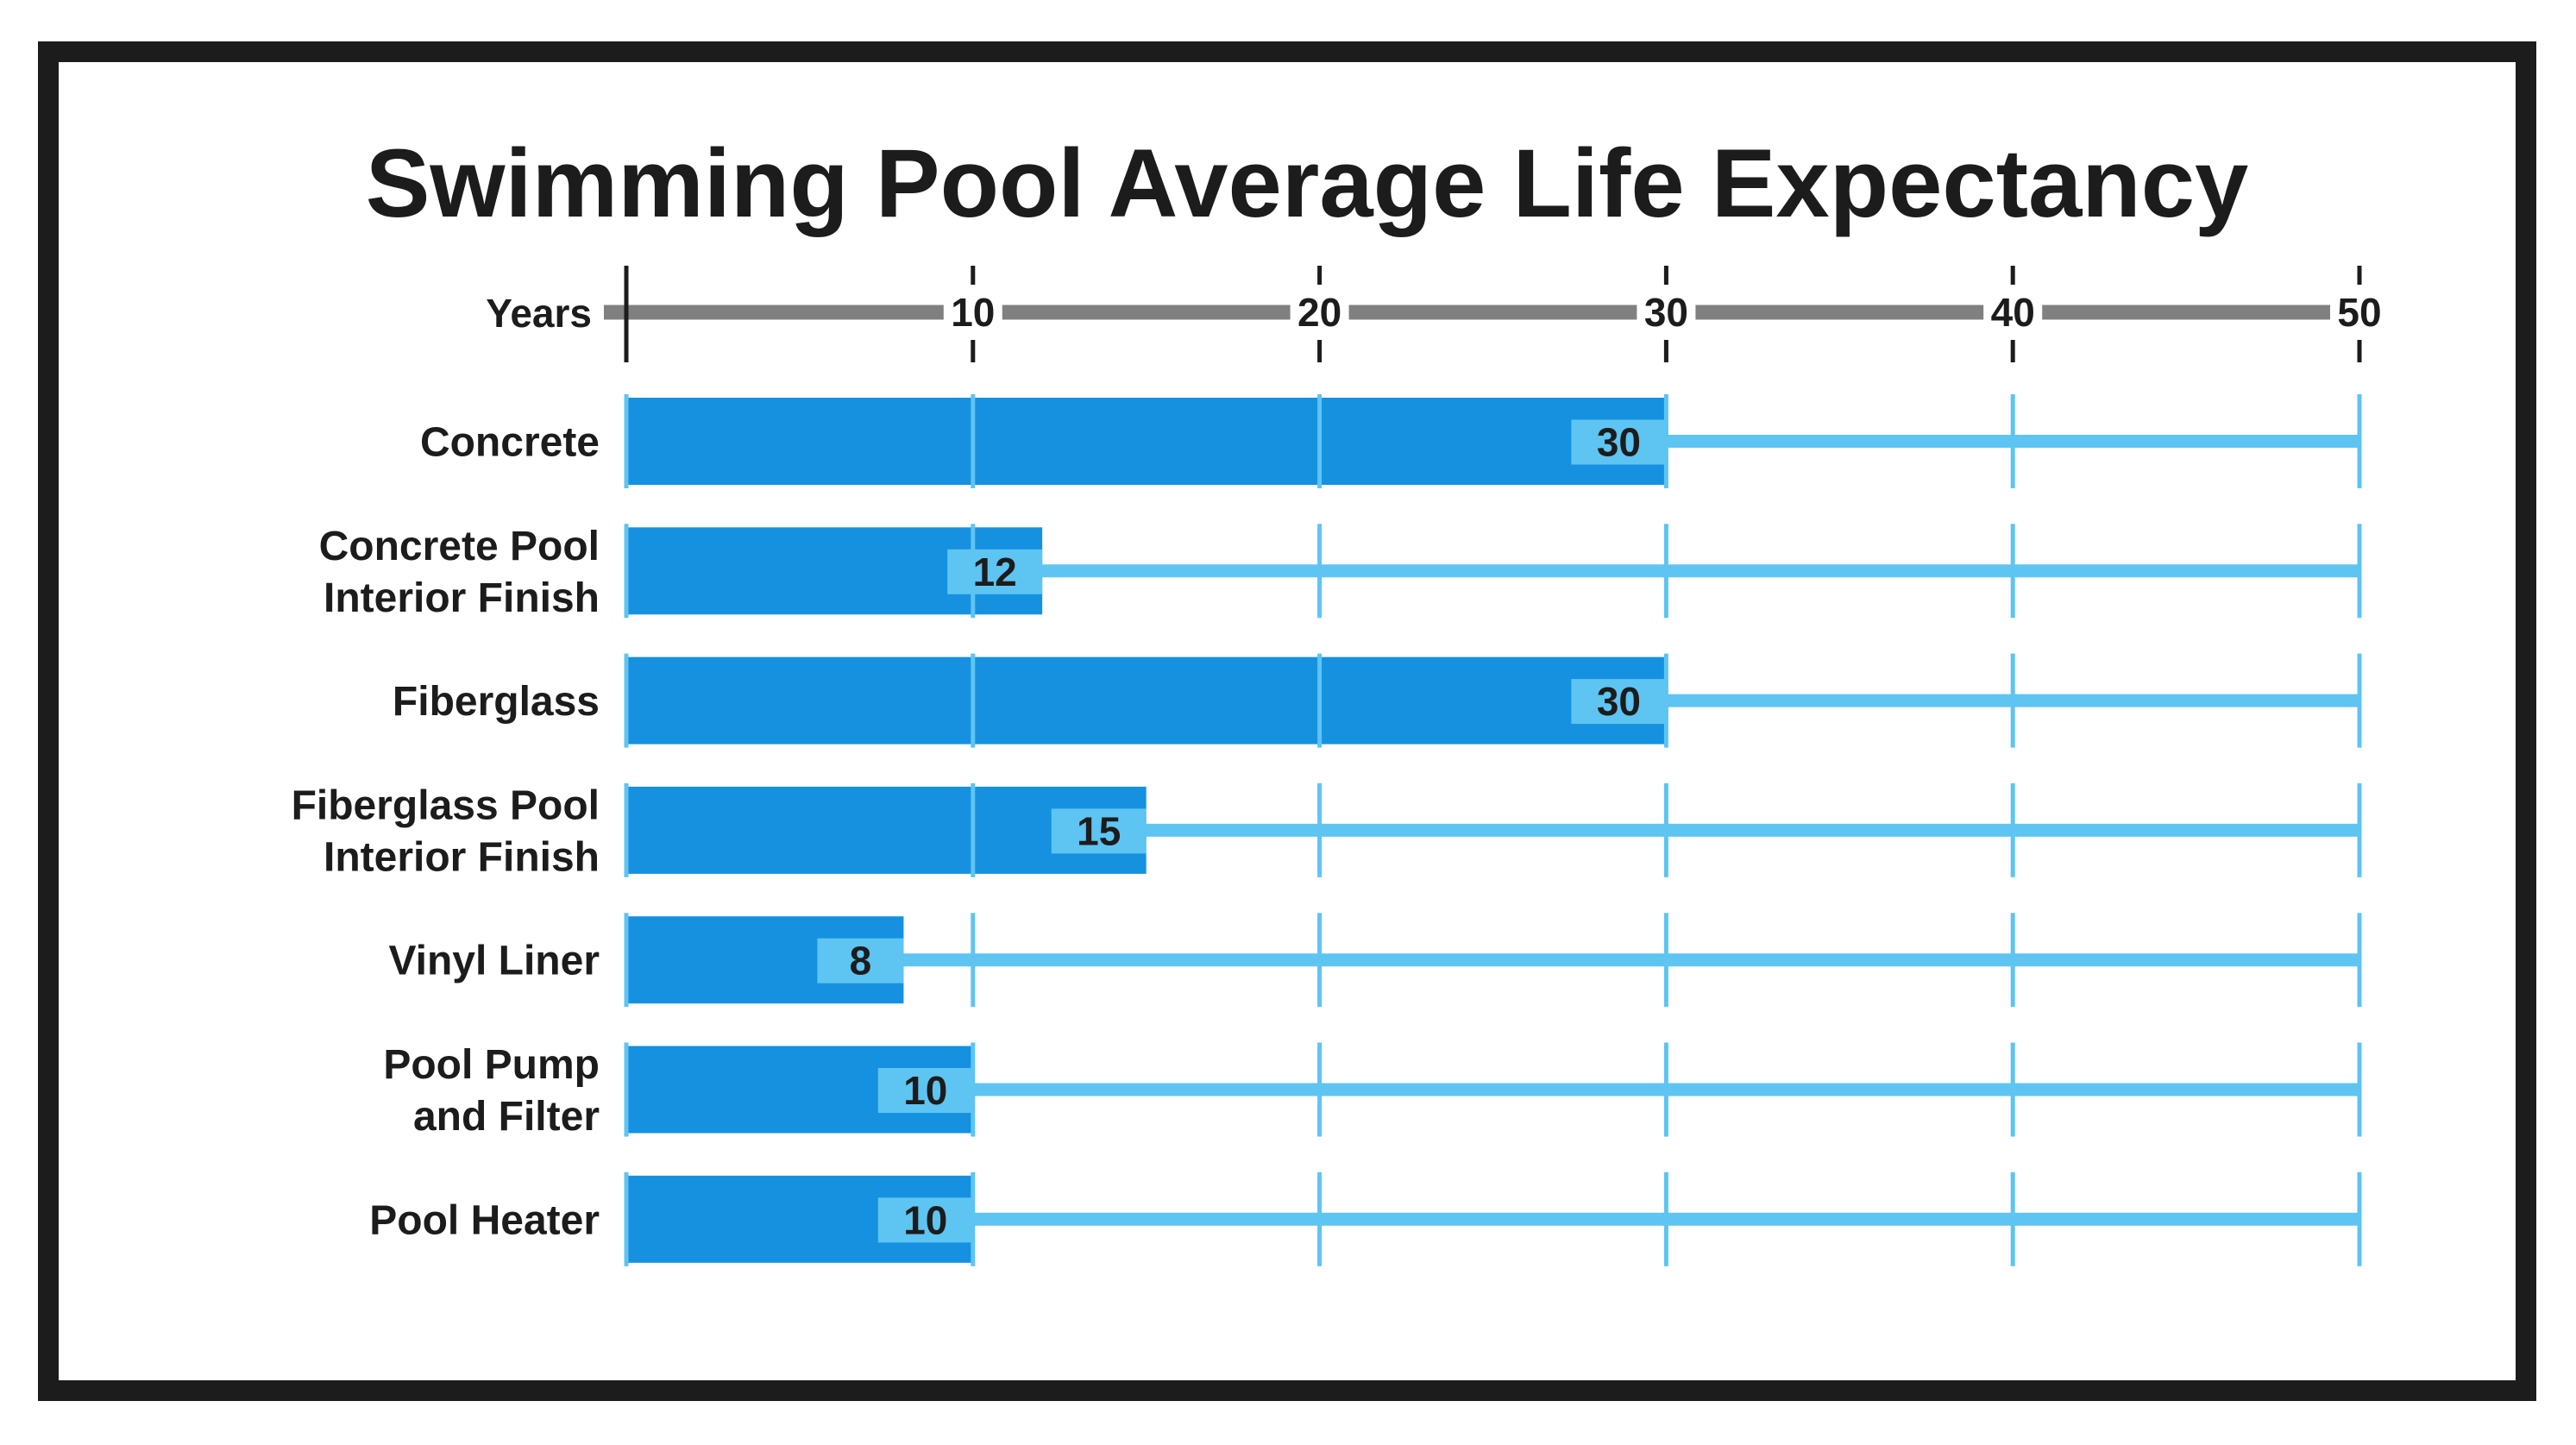 The height and width of the screenshot is (1445, 2576). I want to click on data-label: 8, so click(861, 961).